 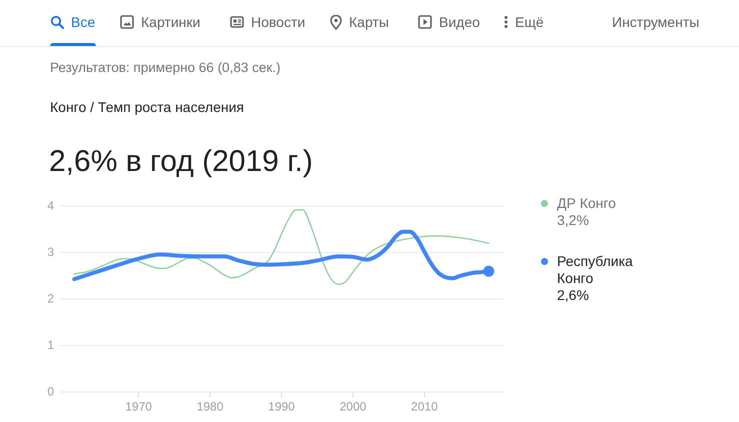 What do you see at coordinates (138, 407) in the screenshot?
I see `x-tick-label: 1970` at bounding box center [138, 407].